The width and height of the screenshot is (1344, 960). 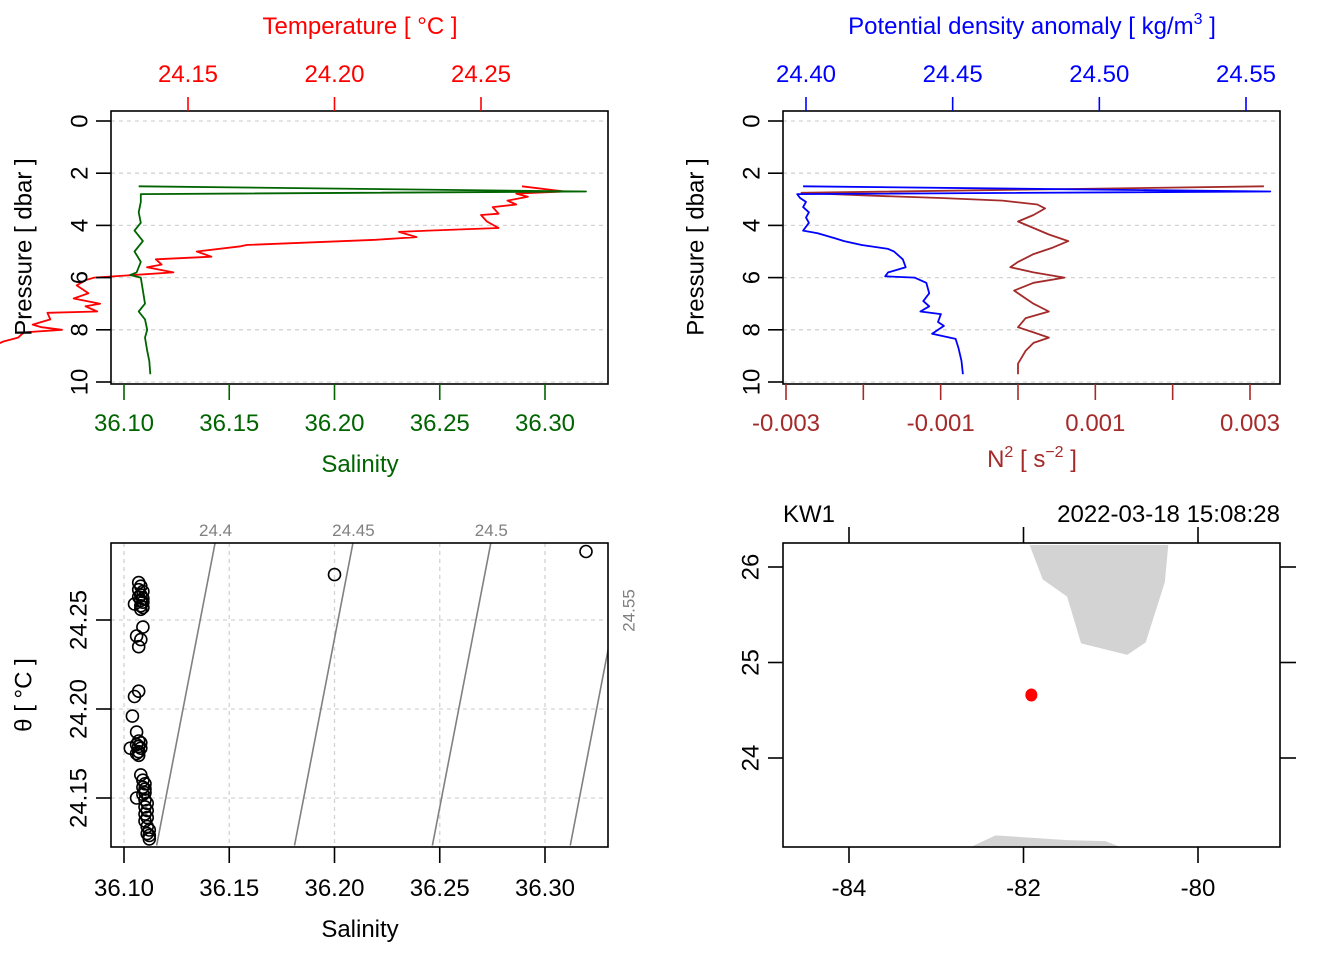 I want to click on density-line, so click(x=1034, y=280).